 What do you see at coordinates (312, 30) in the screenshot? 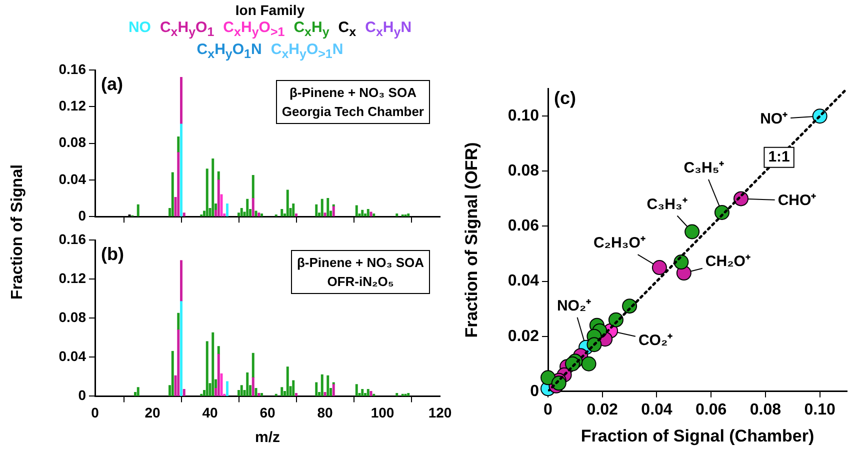
I see `text: C$_{x}$H$_{y}$` at bounding box center [312, 30].